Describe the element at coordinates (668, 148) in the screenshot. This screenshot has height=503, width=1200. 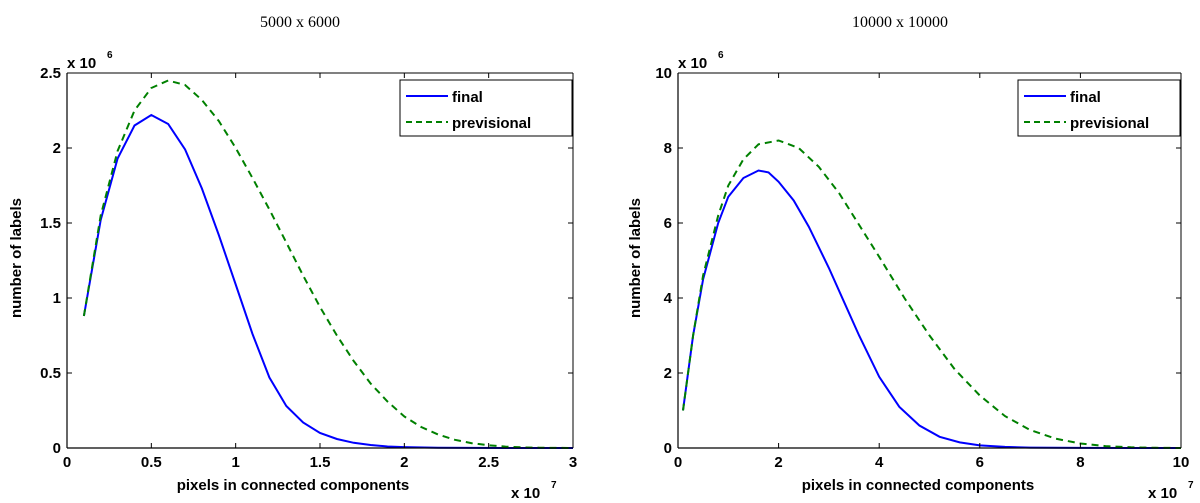
I see `y-tick-label: 8` at that location.